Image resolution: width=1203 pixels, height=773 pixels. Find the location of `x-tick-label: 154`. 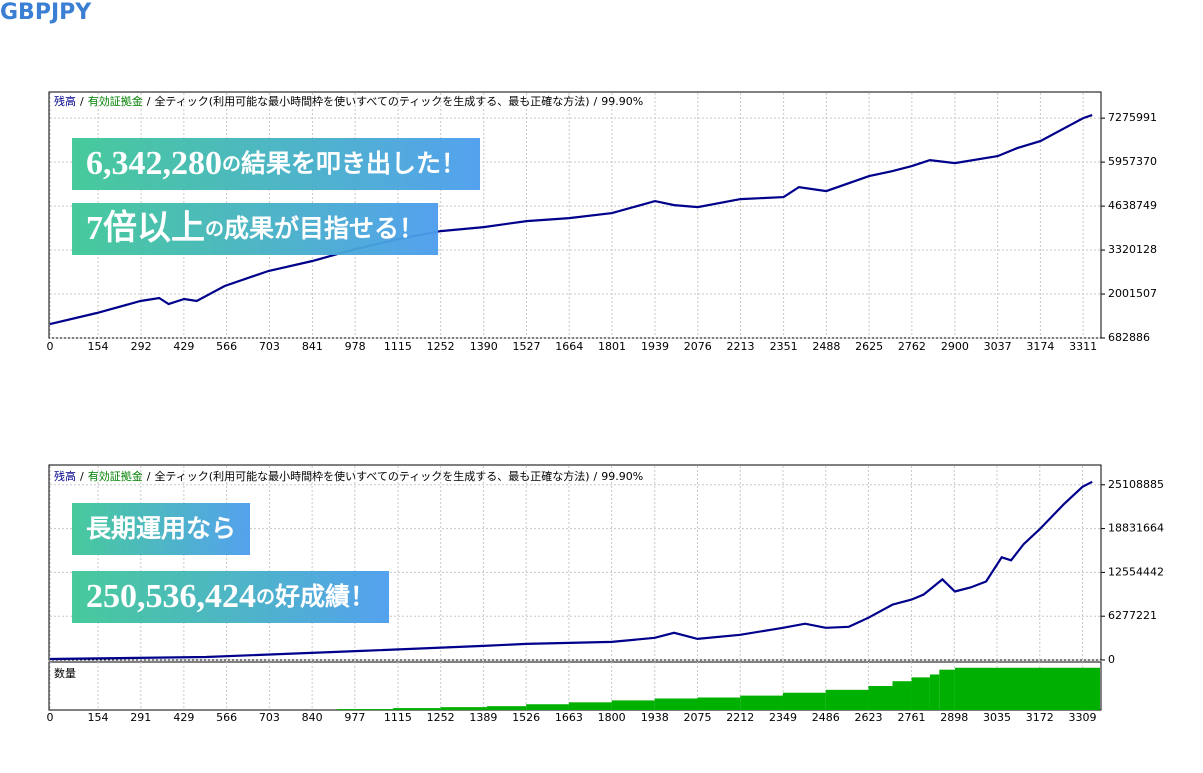

x-tick-label: 154 is located at coordinates (98, 346).